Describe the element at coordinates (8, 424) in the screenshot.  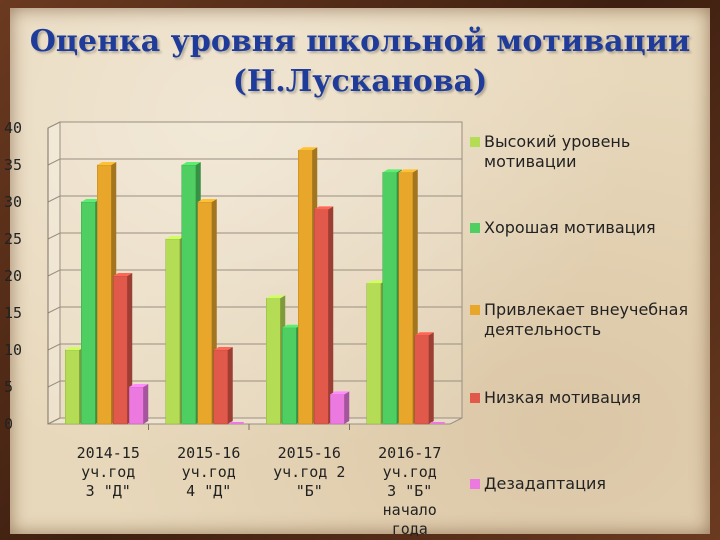
I see `y-tick-label: 0` at that location.